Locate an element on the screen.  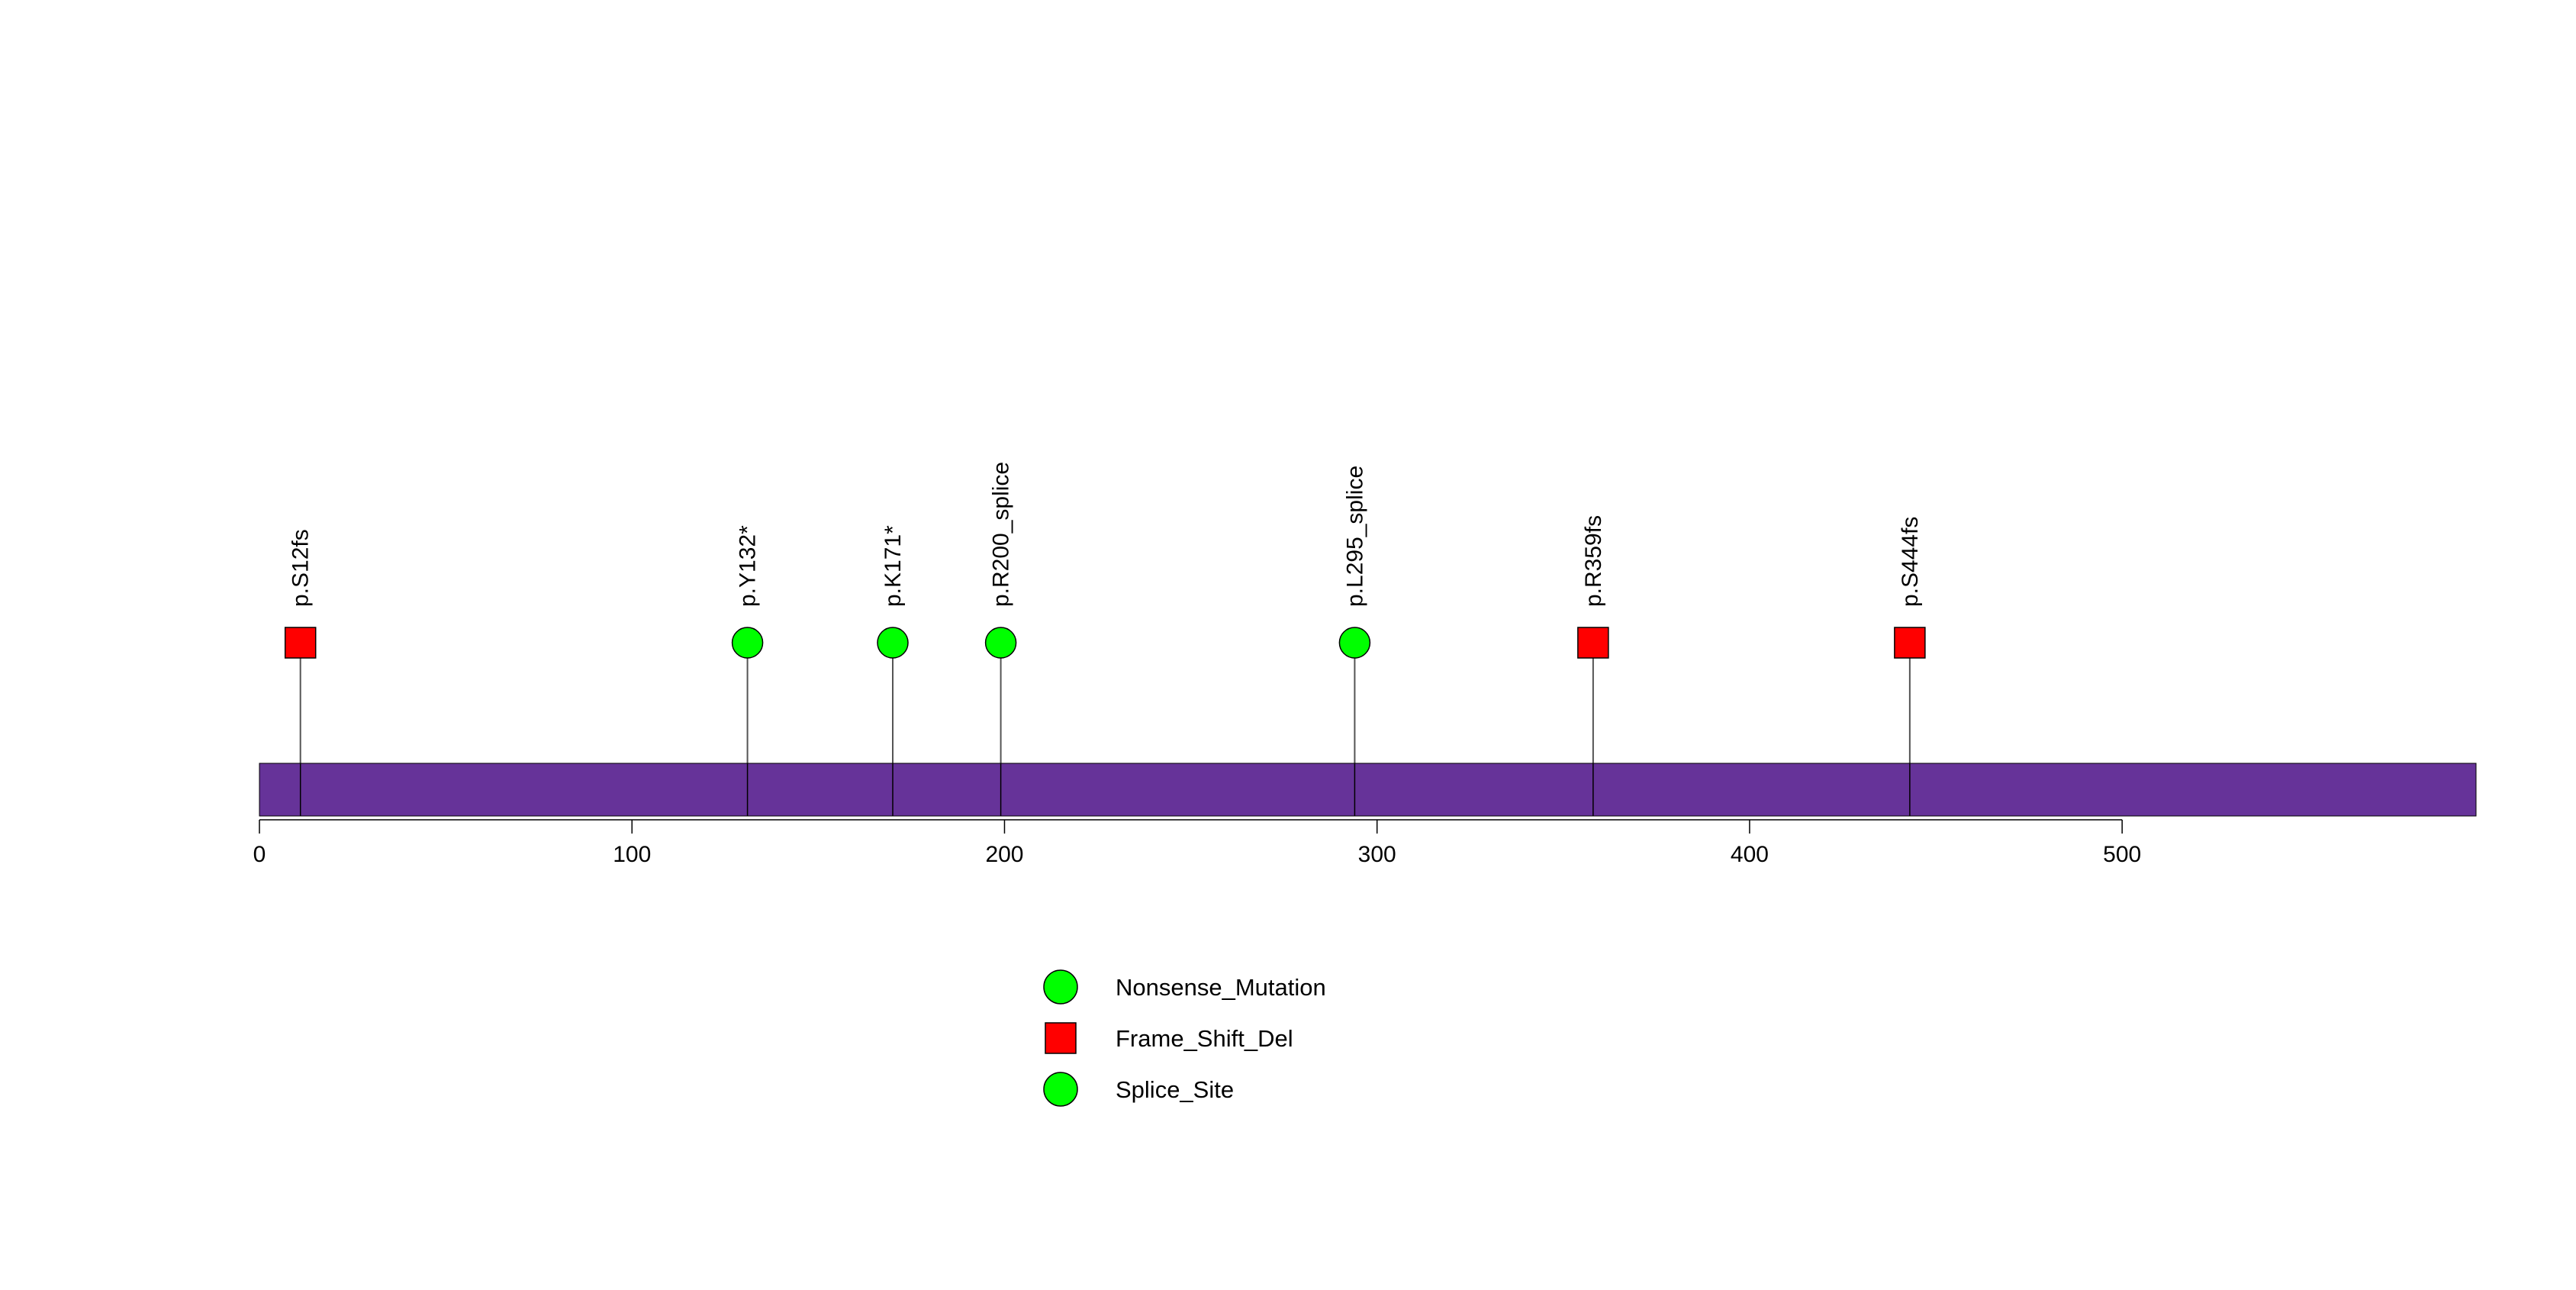
x-axis: 0 100 200 300 400 500 is located at coordinates (1197, 843).